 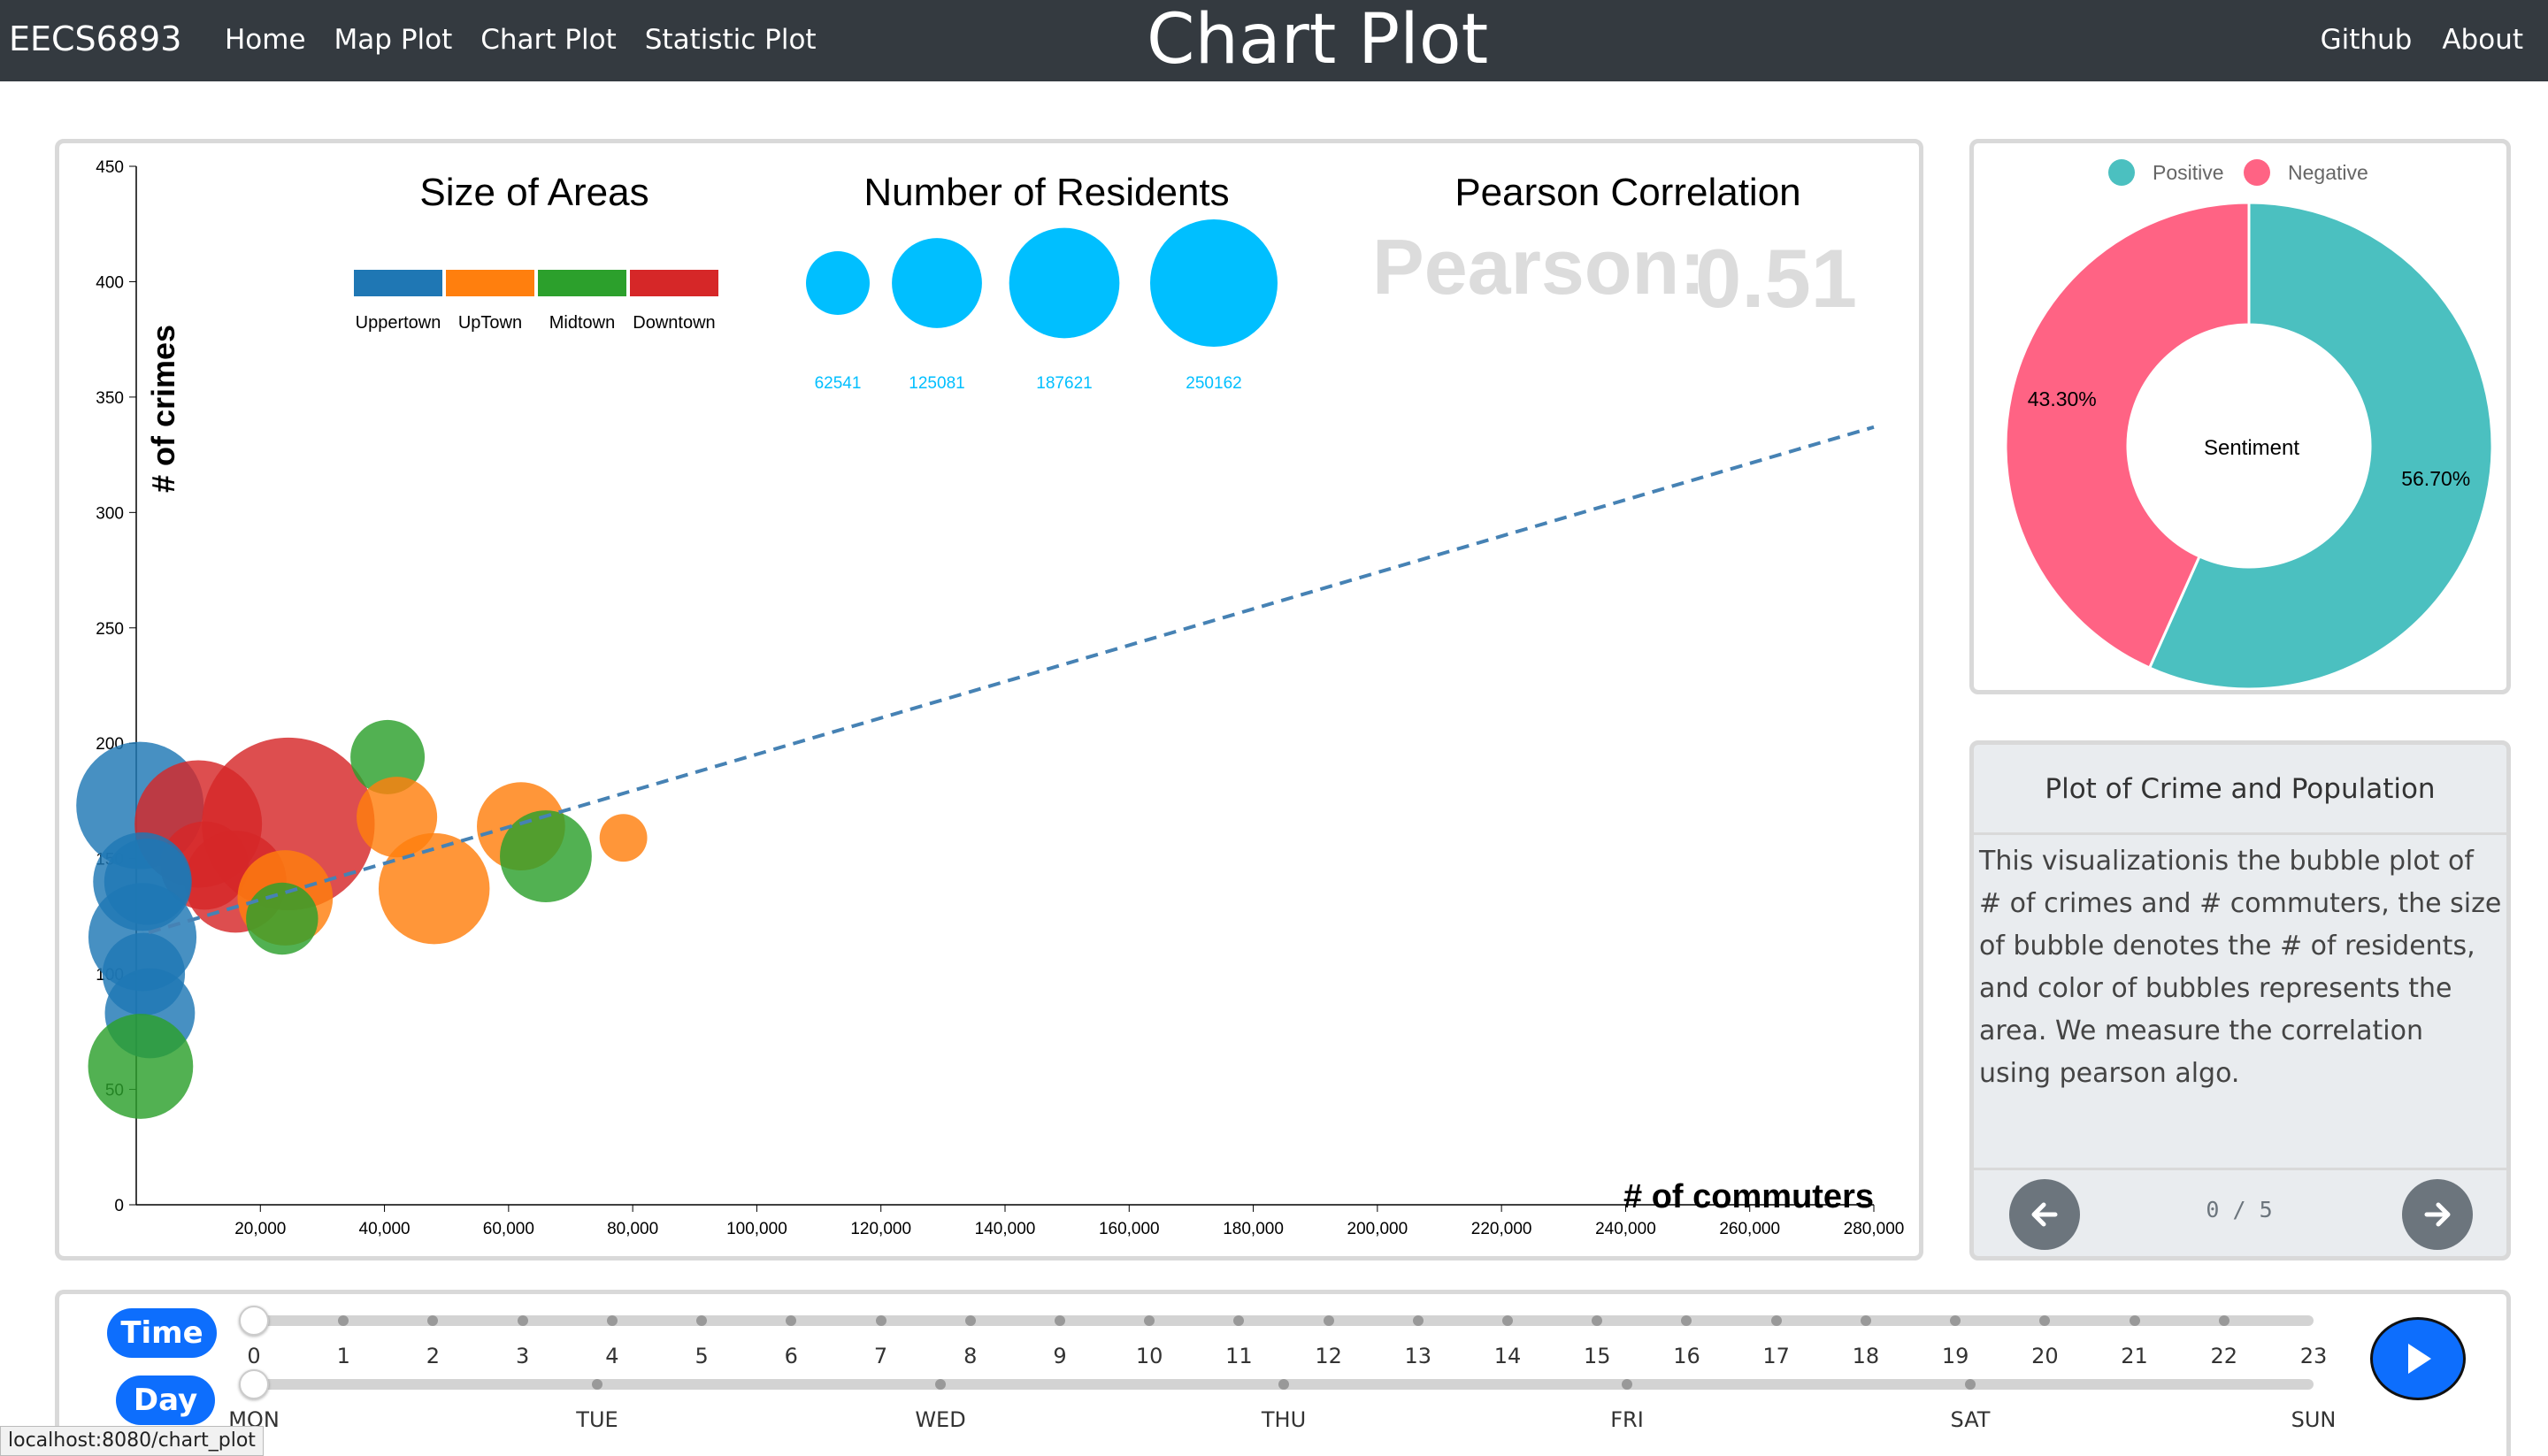 What do you see at coordinates (2044, 1214) in the screenshot?
I see `prev-button` at bounding box center [2044, 1214].